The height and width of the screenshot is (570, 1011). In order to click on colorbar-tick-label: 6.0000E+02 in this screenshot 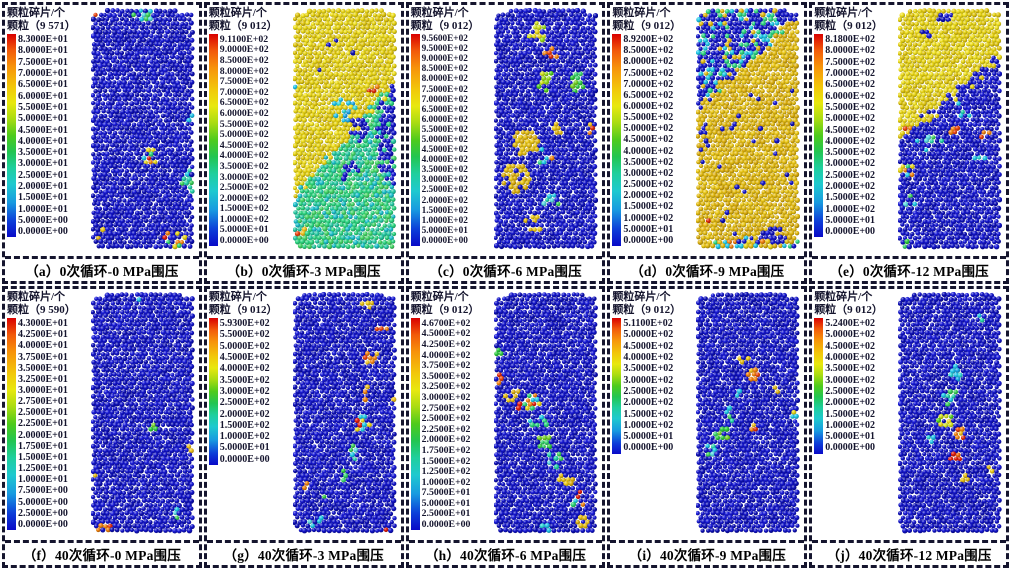, I will do `click(850, 96)`.